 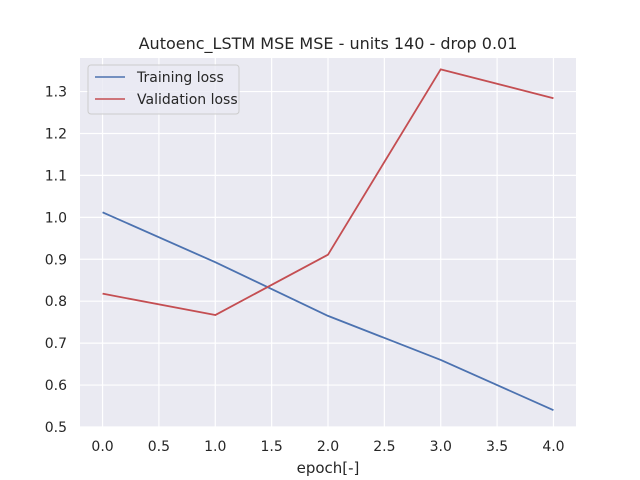 What do you see at coordinates (328, 468) in the screenshot?
I see `x-axis-label: epoch[-]` at bounding box center [328, 468].